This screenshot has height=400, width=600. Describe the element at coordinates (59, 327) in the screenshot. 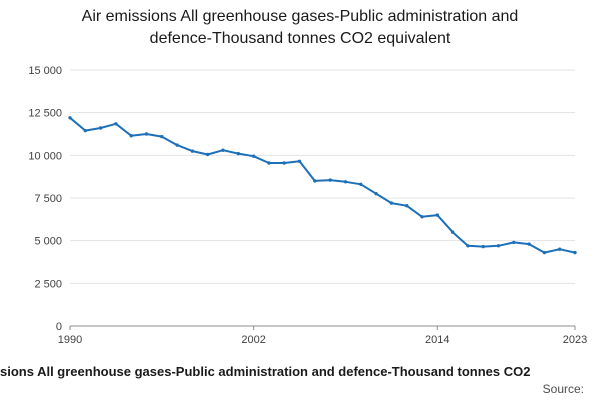

I see `svg-text: 0` at that location.